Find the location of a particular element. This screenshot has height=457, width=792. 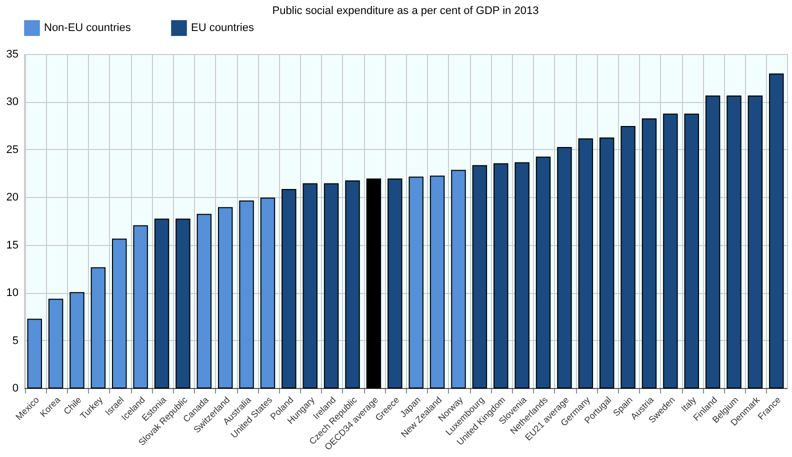

y-tick-label: 20 is located at coordinates (12, 198).